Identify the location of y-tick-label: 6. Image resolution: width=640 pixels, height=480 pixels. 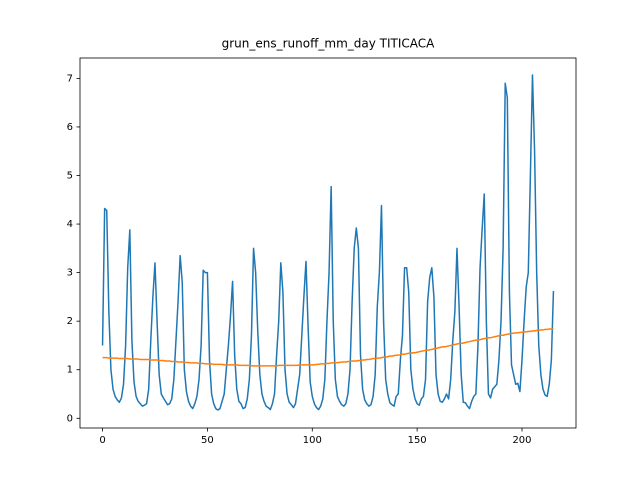
(70, 127).